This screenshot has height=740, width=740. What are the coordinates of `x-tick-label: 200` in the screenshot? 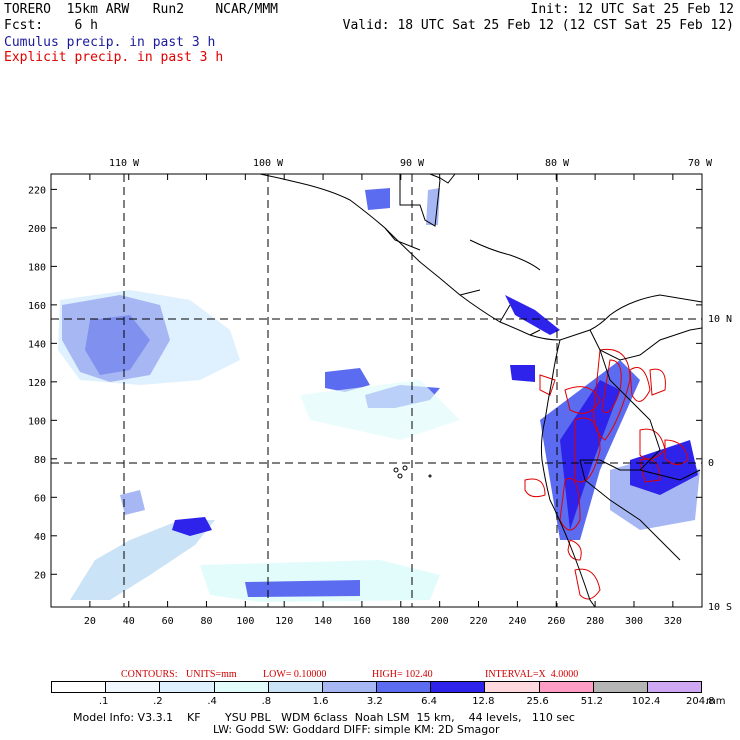 It's located at (440, 621).